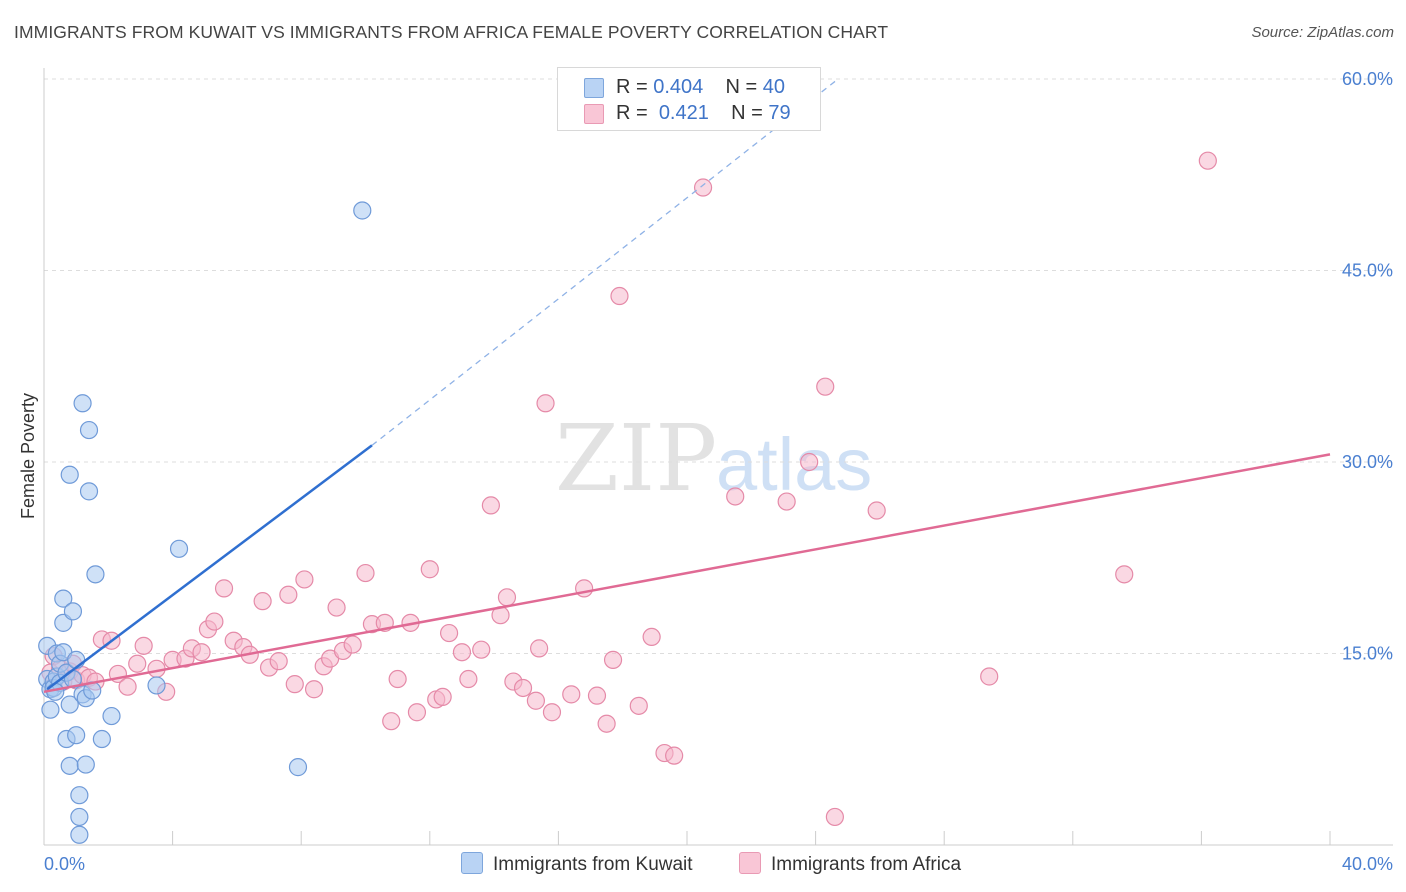 This screenshot has height=892, width=1406. I want to click on x-tick-label-min: 0.0%, so click(64, 864).